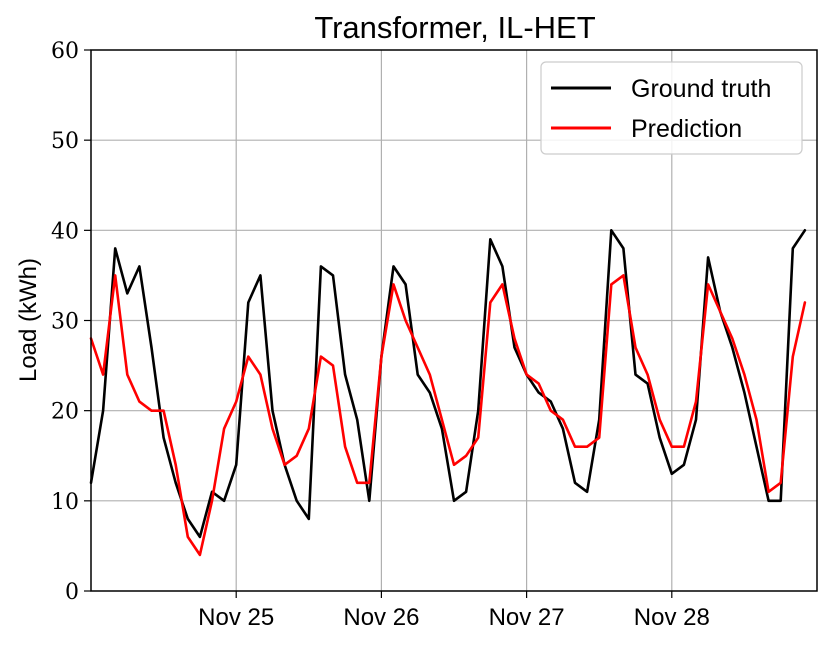 Image resolution: width=831 pixels, height=646 pixels. Describe the element at coordinates (701, 89) in the screenshot. I see `legend-label-ground-truth: Ground truth` at that location.